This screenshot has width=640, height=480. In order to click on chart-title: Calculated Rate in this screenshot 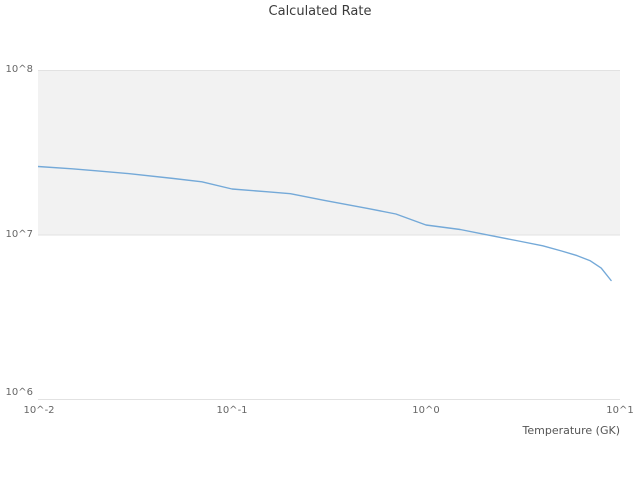, I will do `click(320, 11)`.